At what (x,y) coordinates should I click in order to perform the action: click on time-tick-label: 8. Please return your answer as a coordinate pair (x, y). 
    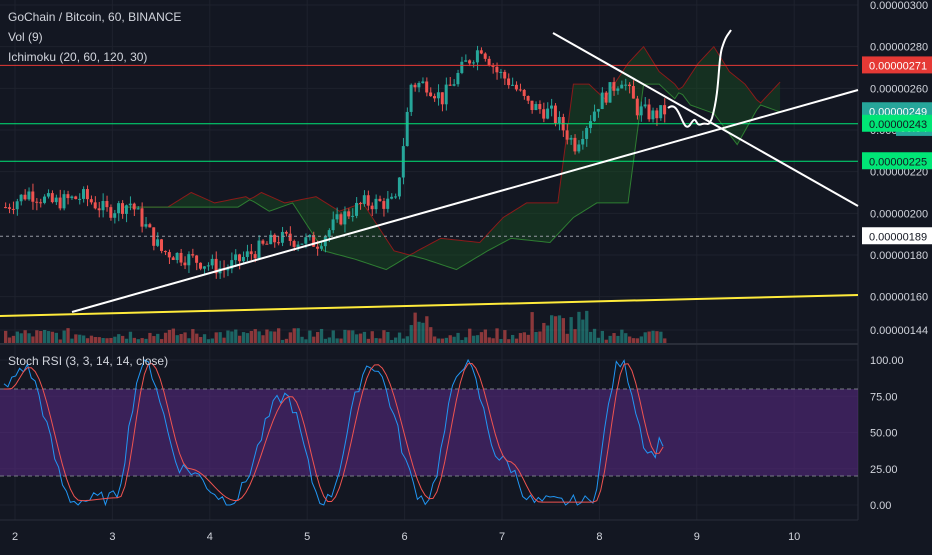
    Looking at the image, I should click on (599, 537).